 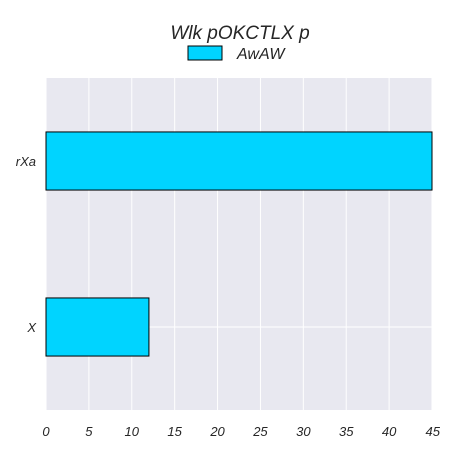 What do you see at coordinates (346, 431) in the screenshot?
I see `x-tick-label: 35` at bounding box center [346, 431].